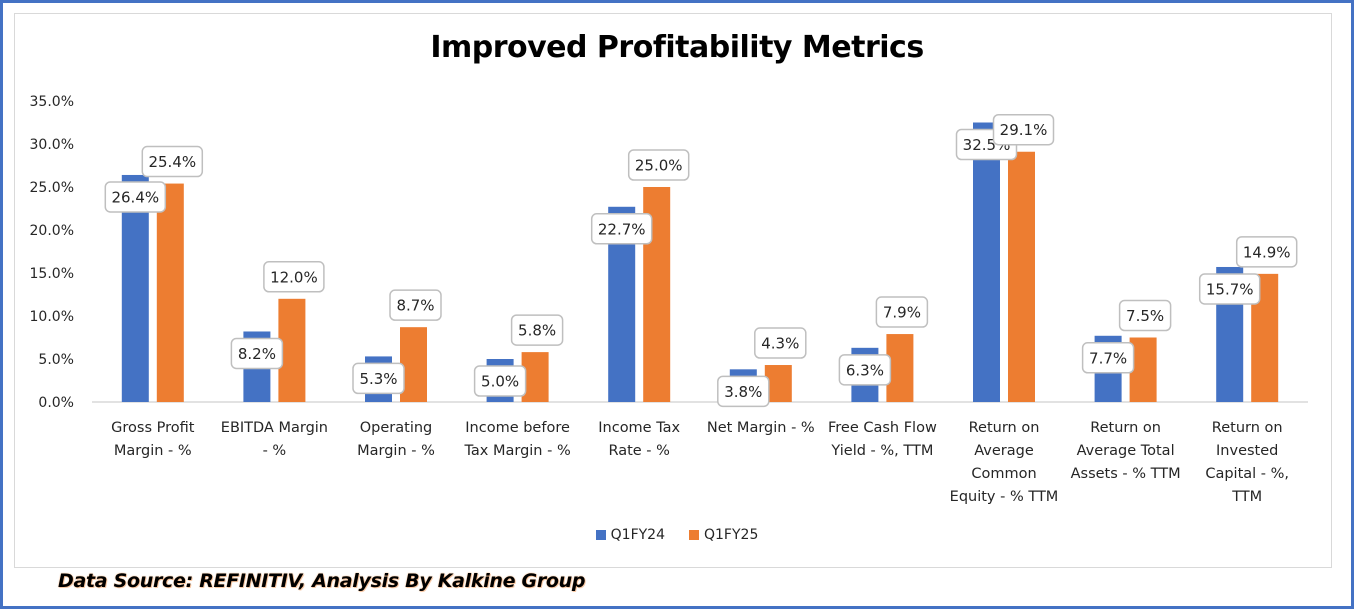  What do you see at coordinates (396, 451) in the screenshot?
I see `x-category-label: Margin - %` at bounding box center [396, 451].